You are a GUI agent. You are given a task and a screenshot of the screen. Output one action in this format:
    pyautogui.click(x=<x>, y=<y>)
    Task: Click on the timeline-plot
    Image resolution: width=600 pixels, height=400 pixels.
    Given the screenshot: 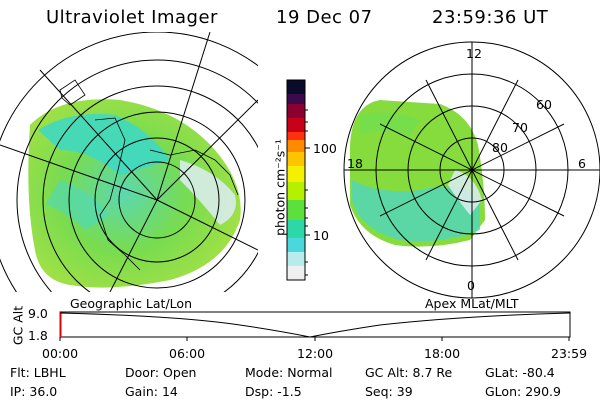 What is the action you would take?
    pyautogui.click(x=315, y=326)
    